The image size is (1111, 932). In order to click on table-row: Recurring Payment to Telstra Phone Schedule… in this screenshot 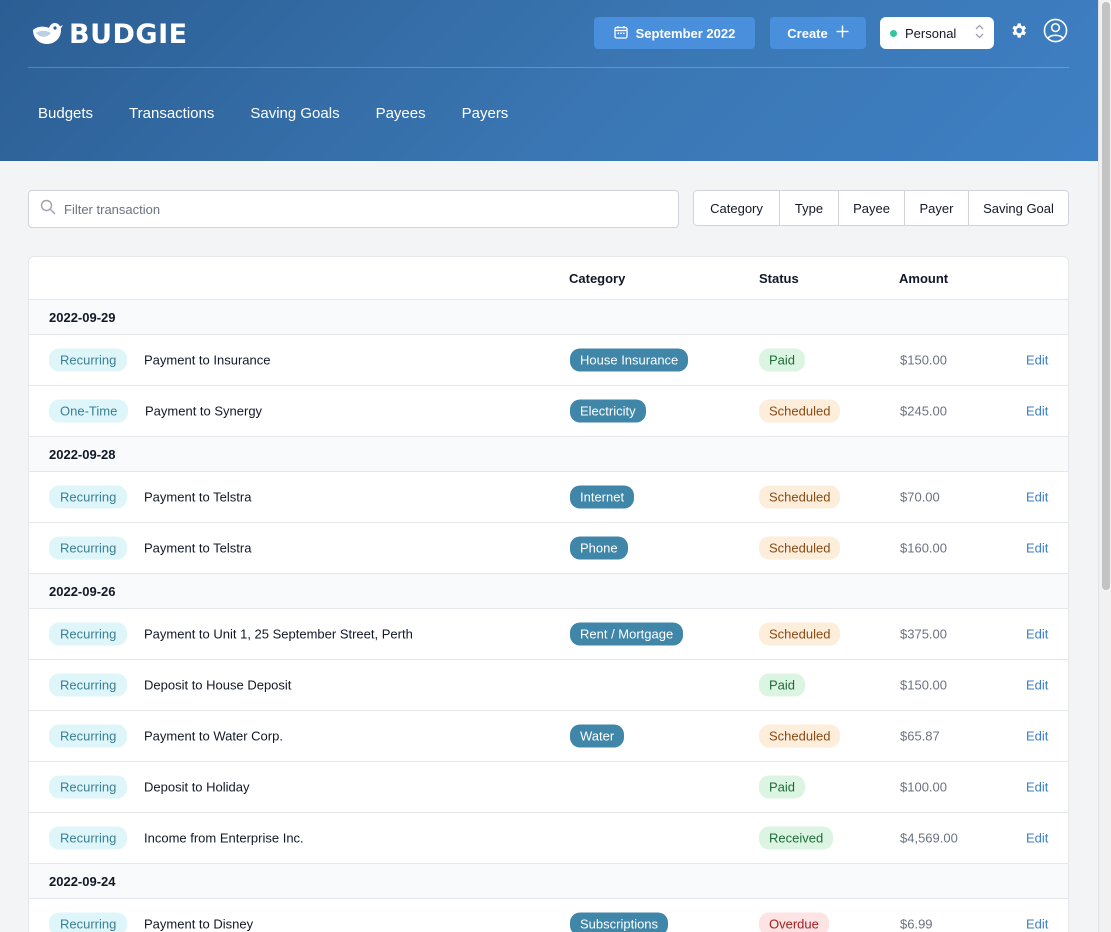, I will do `click(548, 548)`.